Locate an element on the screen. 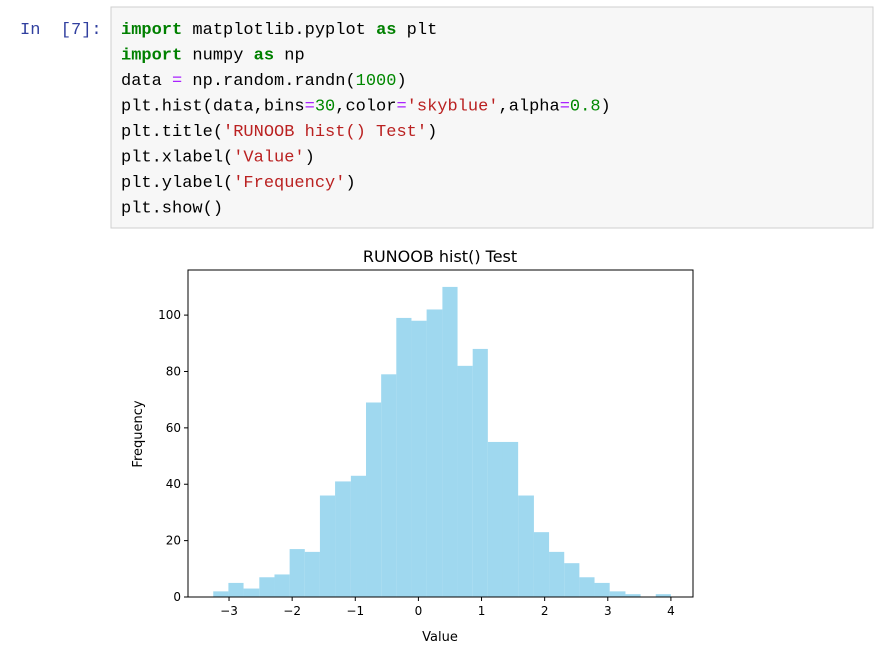  y-tick-label: 0 is located at coordinates (177, 597).